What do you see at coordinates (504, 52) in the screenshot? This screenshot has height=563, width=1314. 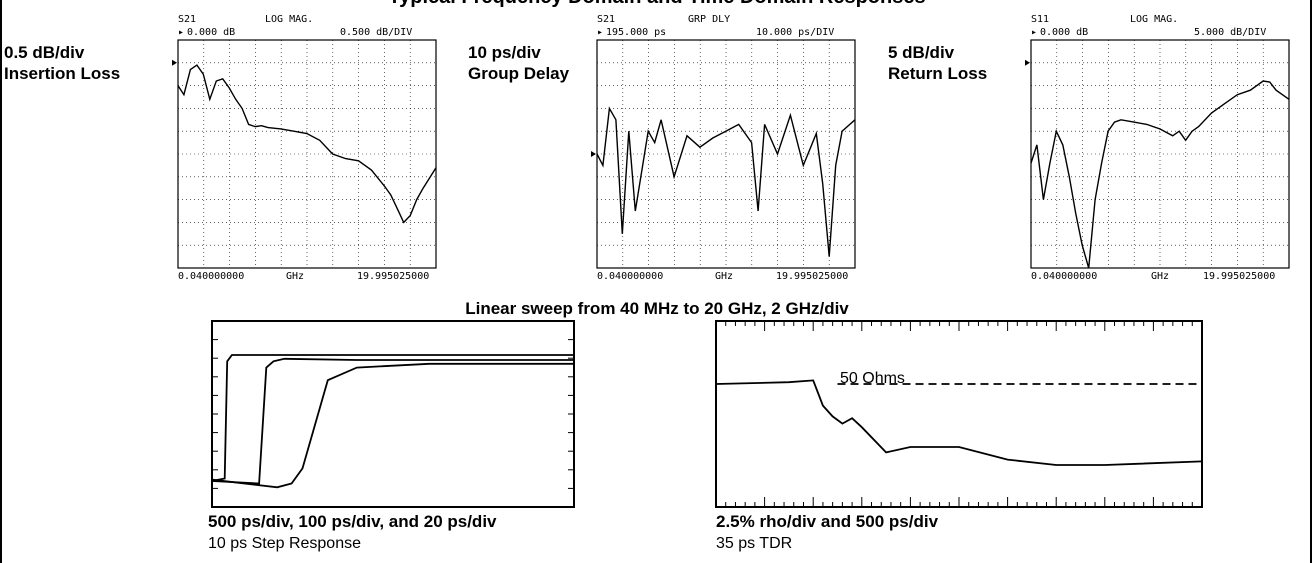 I see `group-delay-scale-label: 10 ps/div` at bounding box center [504, 52].